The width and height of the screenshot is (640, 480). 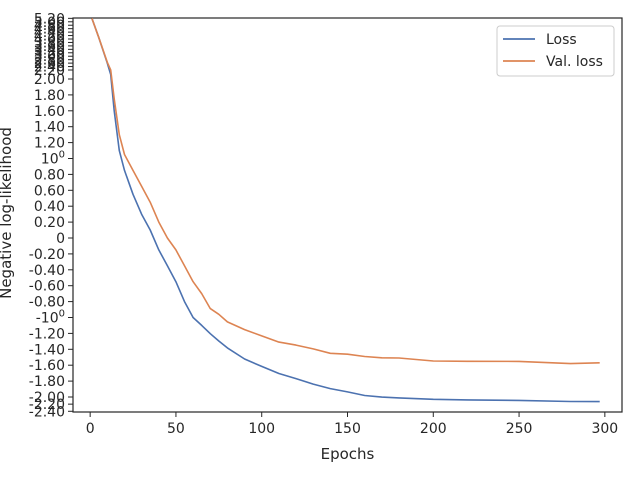 I want to click on y-tick-label: -0.40, so click(x=47, y=271).